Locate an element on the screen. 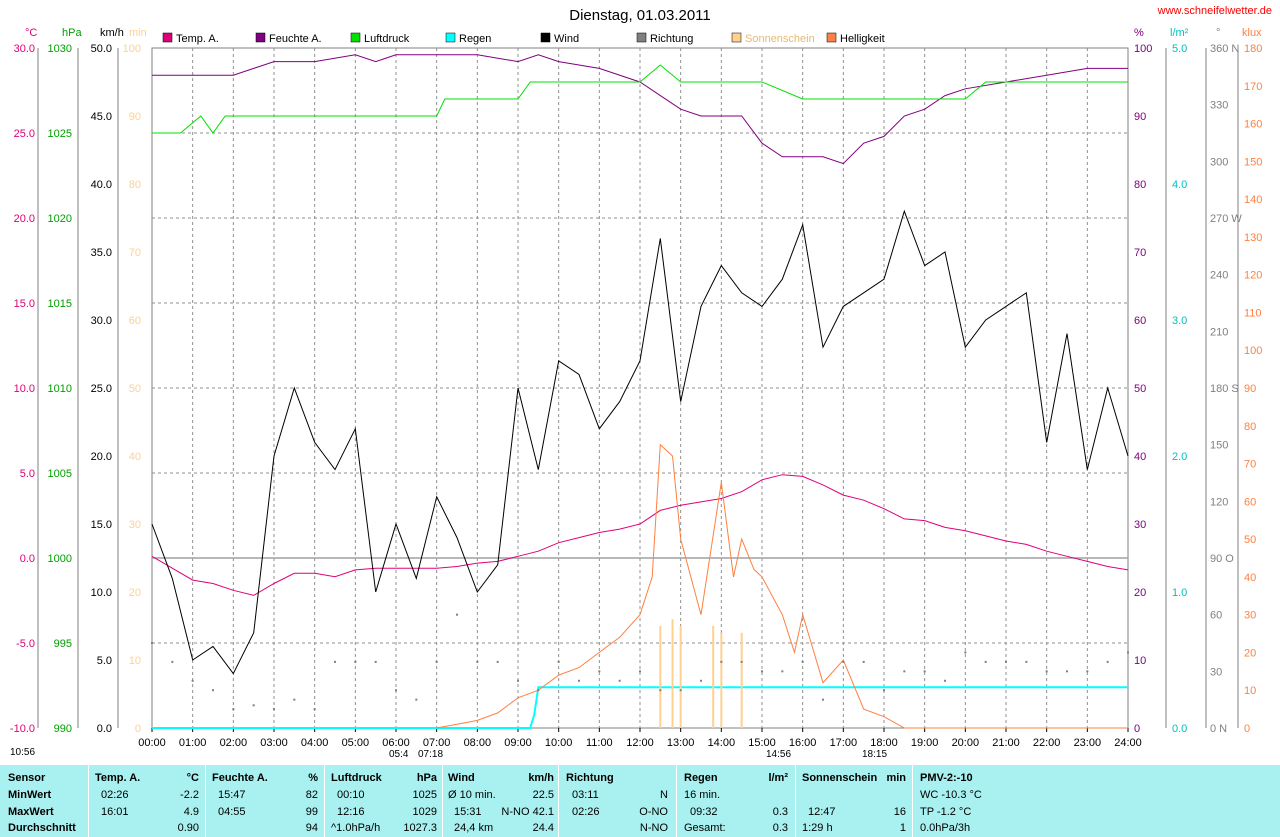 The image size is (1280, 837). axis-tick-label: 10.0 is located at coordinates (24, 389).